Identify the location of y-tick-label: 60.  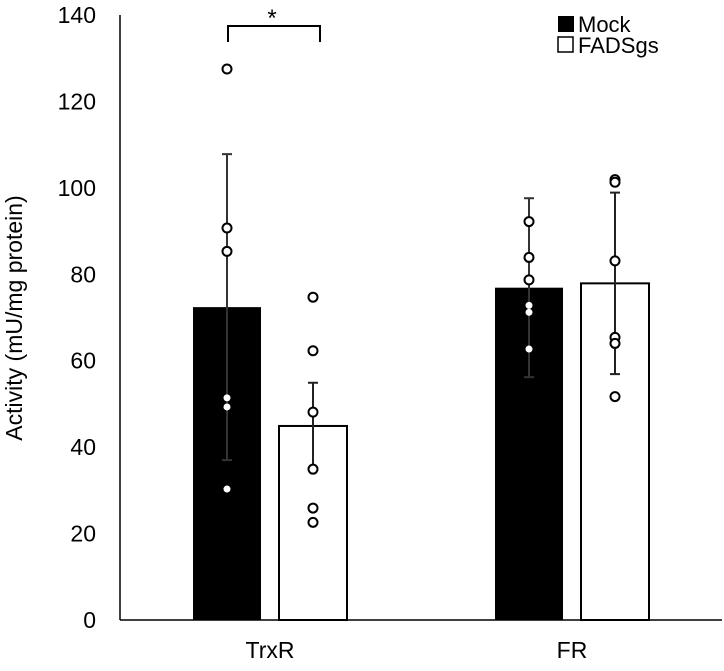
(83, 361).